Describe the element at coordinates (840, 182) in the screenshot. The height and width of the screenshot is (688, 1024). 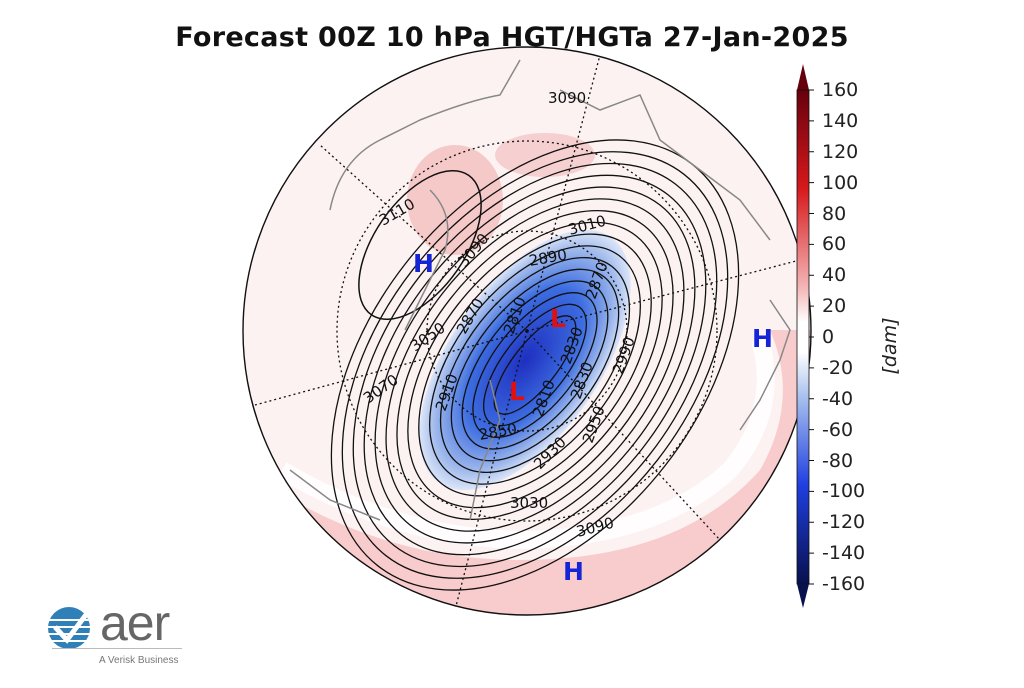
I see `colorbar-tick-label: 100` at that location.